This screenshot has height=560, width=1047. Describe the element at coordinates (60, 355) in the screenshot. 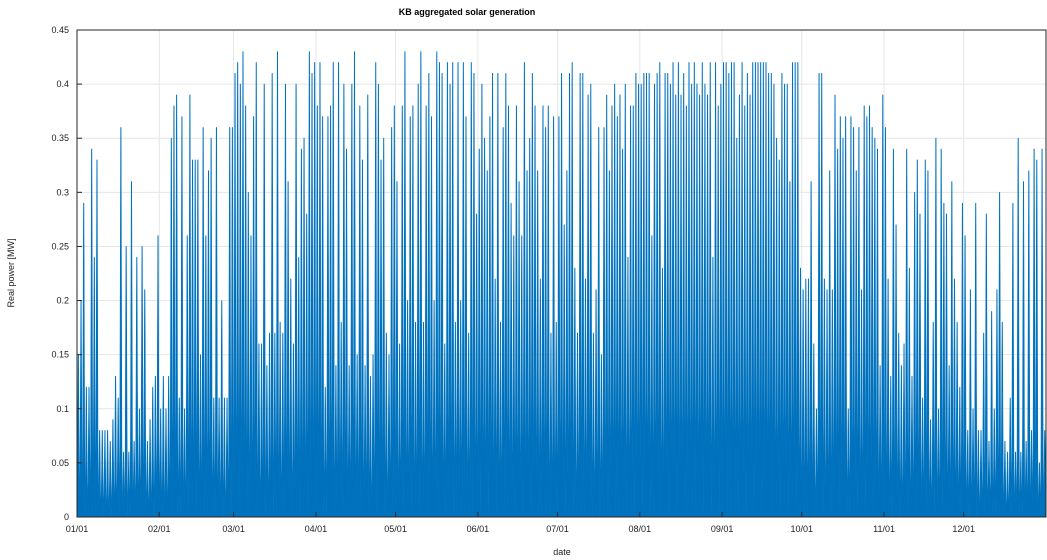

I see `y-tick-label: 0.15` at that location.